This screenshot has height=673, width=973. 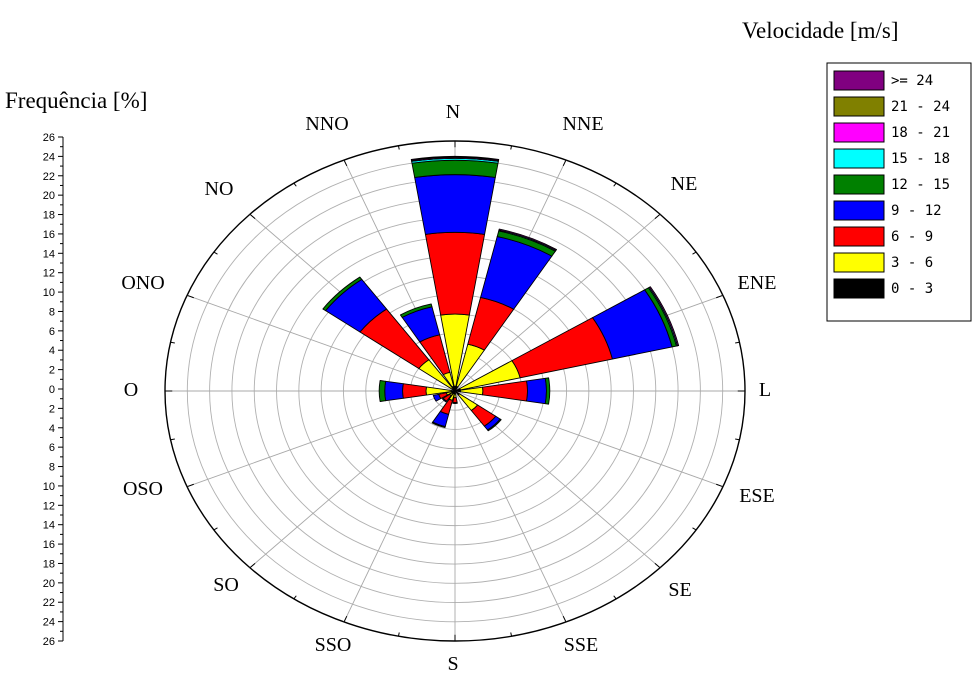 I want to click on radial-axis-tick-label: 20, so click(x=49, y=584).